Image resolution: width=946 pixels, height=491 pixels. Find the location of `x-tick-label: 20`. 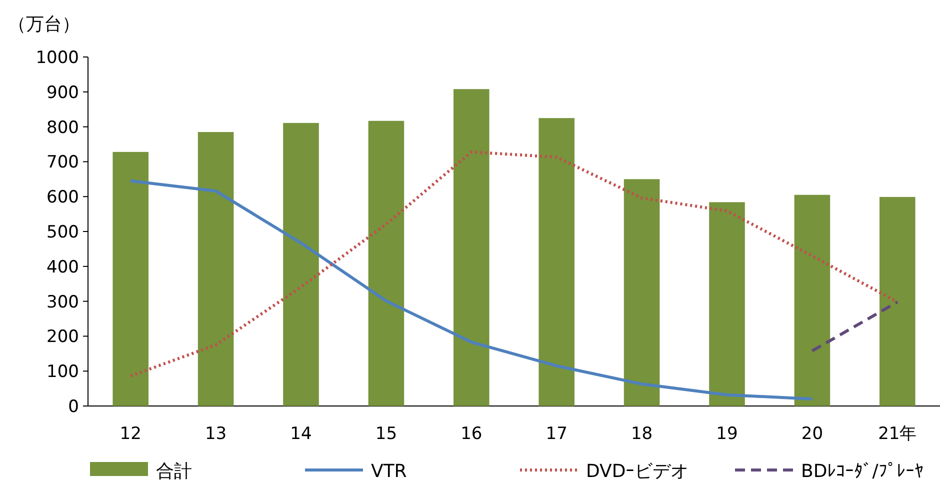

x-tick-label: 20 is located at coordinates (812, 434).